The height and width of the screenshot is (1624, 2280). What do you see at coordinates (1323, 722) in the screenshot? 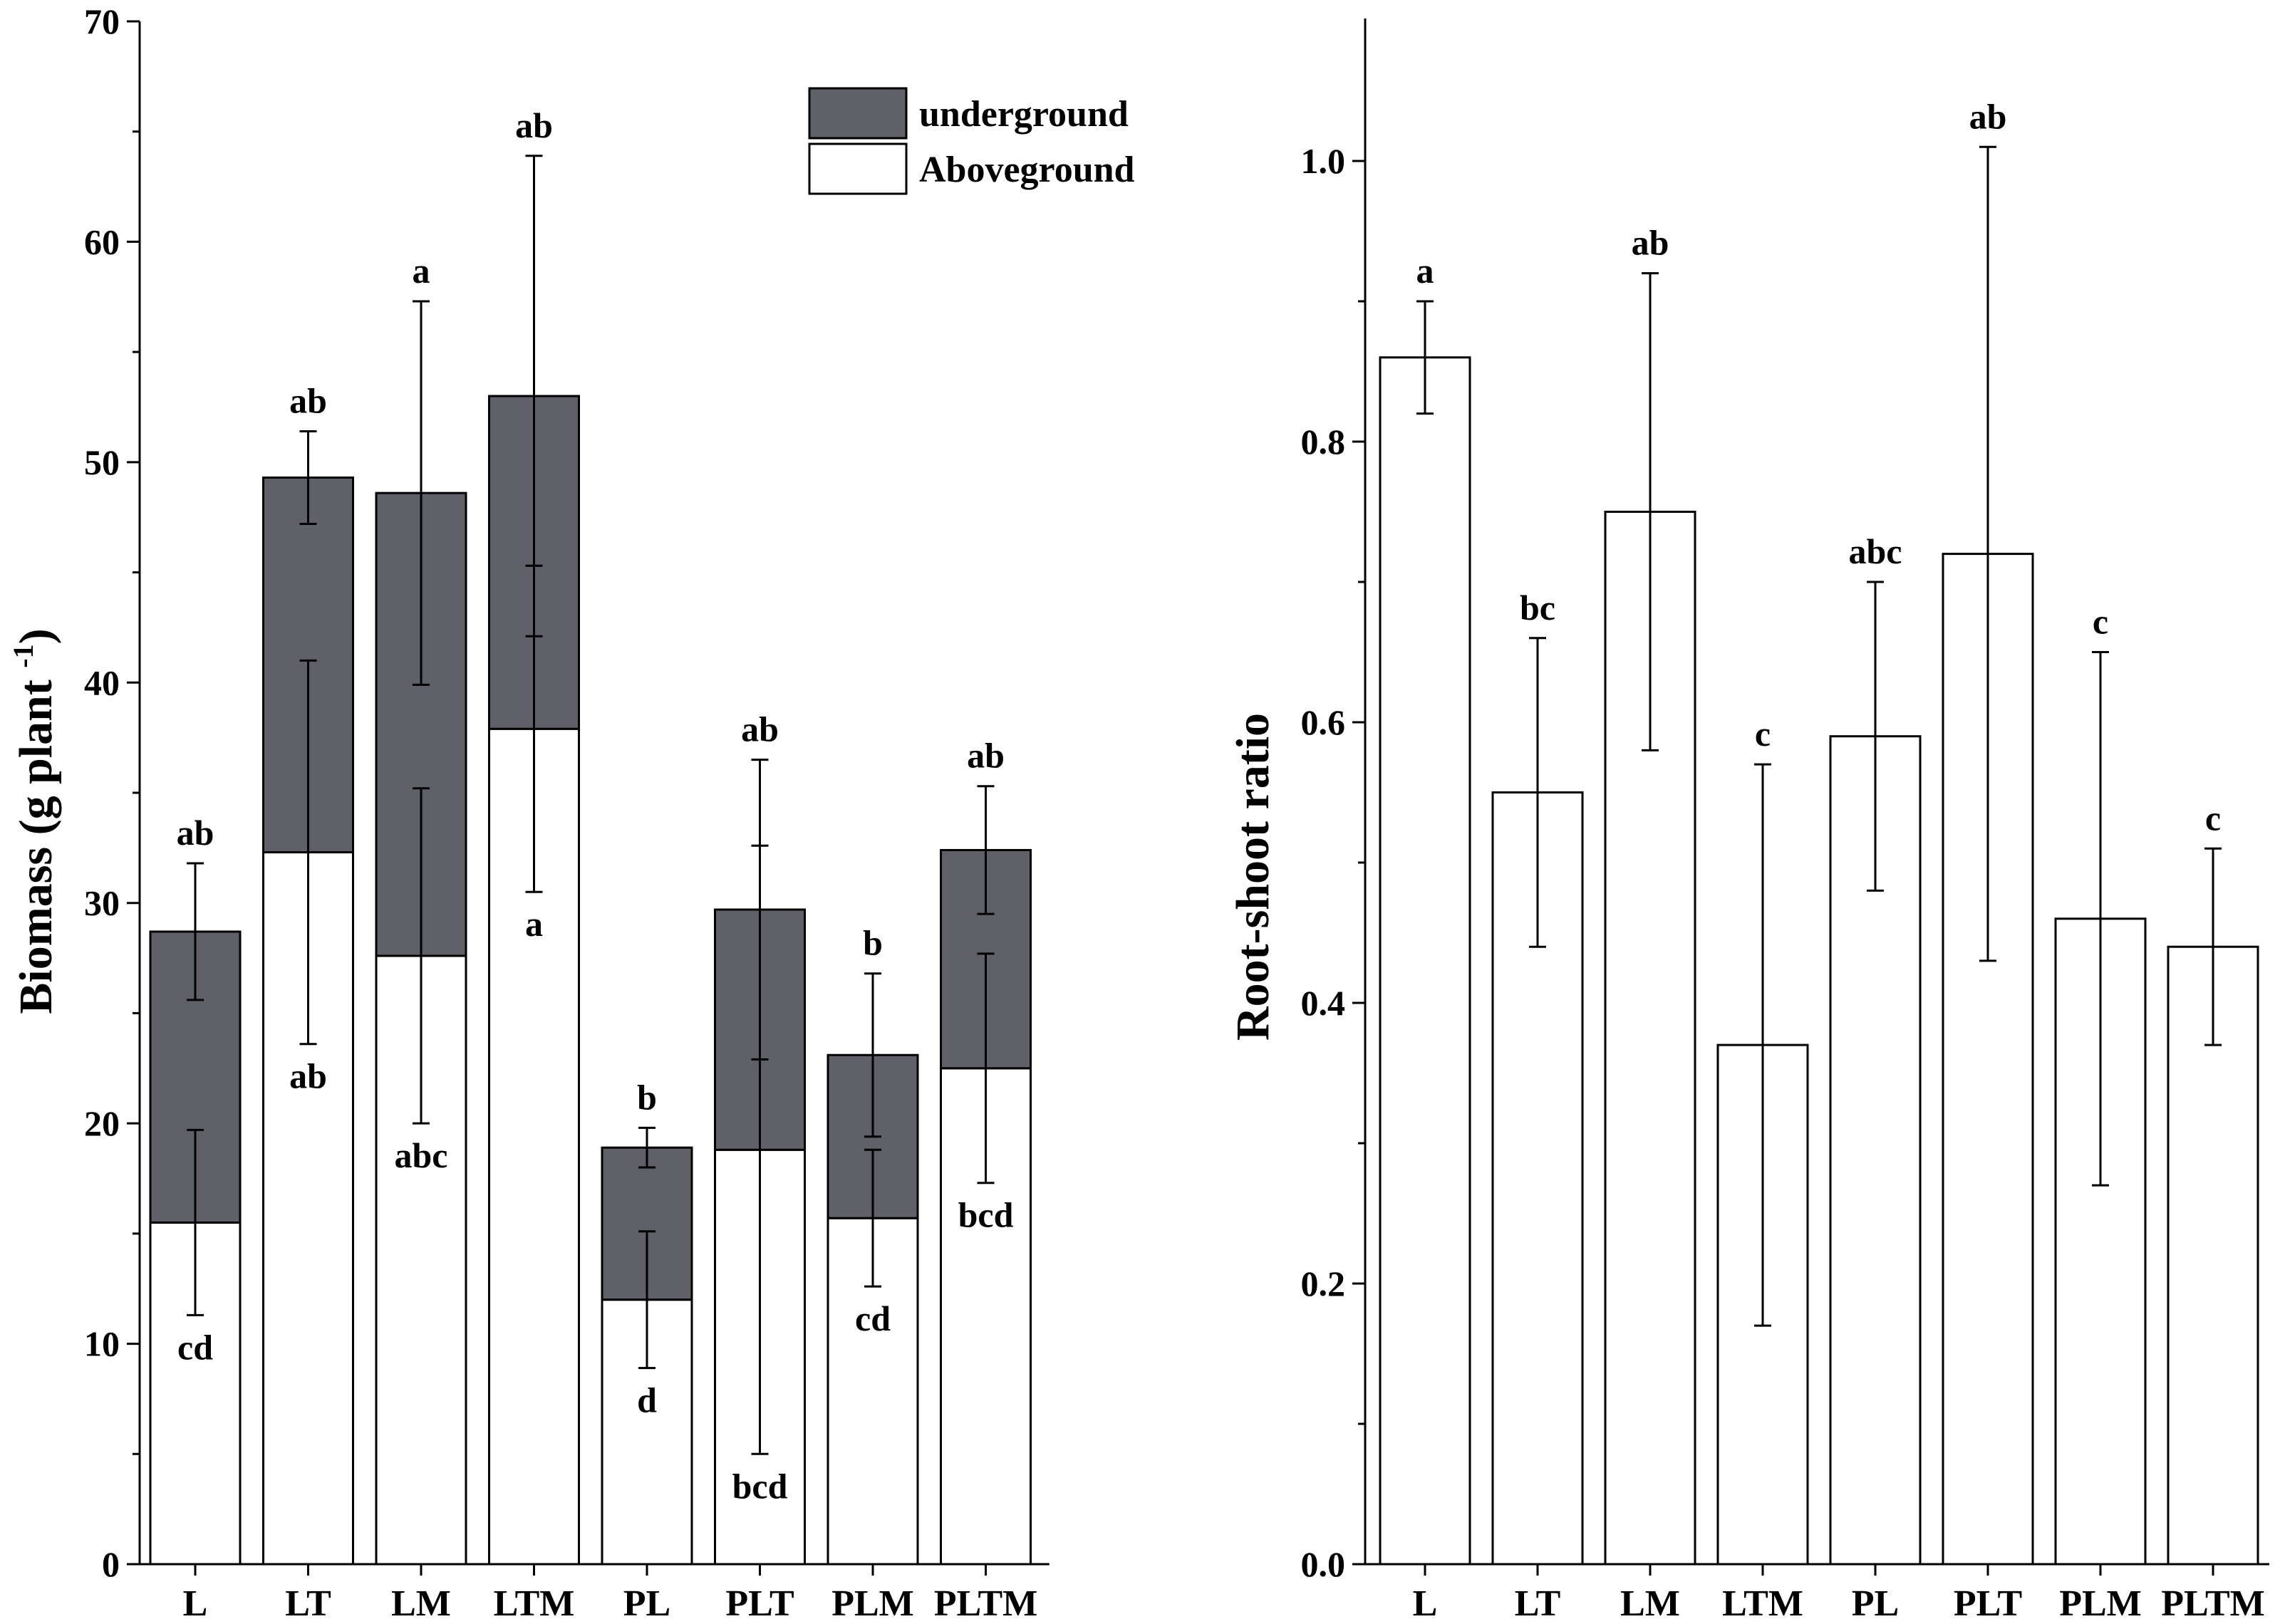
I see `y-tick-label: 0.6` at bounding box center [1323, 722].